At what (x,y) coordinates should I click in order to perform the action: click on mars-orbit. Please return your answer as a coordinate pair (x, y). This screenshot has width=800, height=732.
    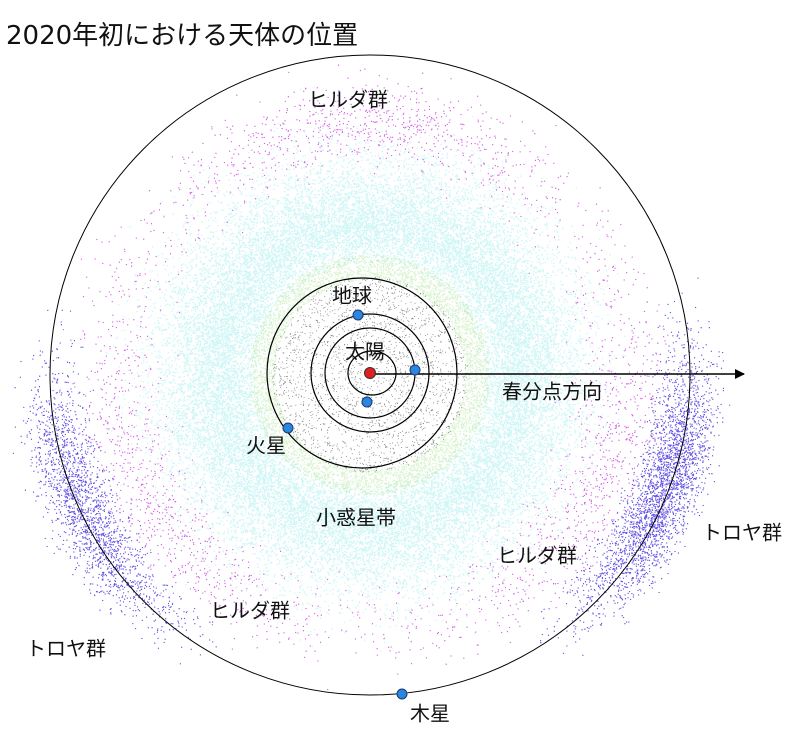
    Looking at the image, I should click on (362, 373).